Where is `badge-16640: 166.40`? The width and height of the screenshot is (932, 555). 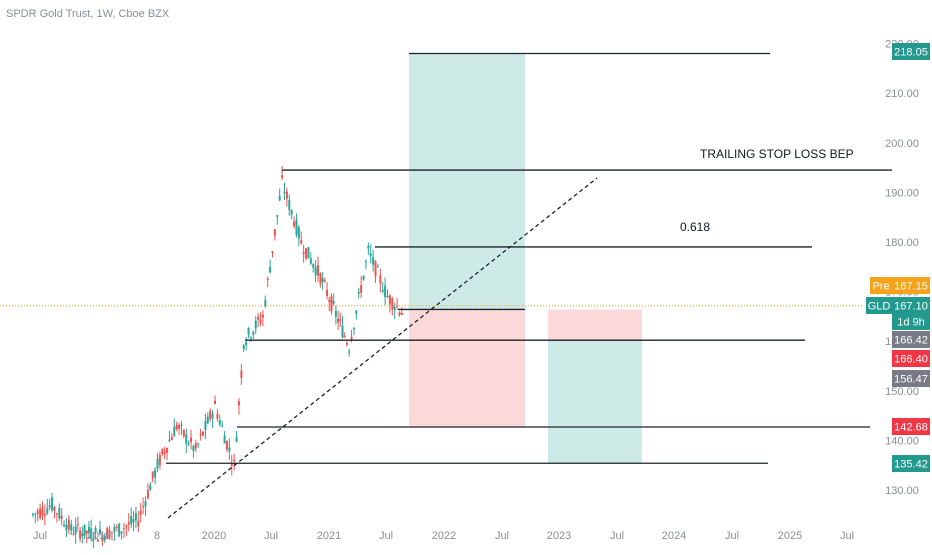
badge-16640: 166.40 is located at coordinates (911, 360).